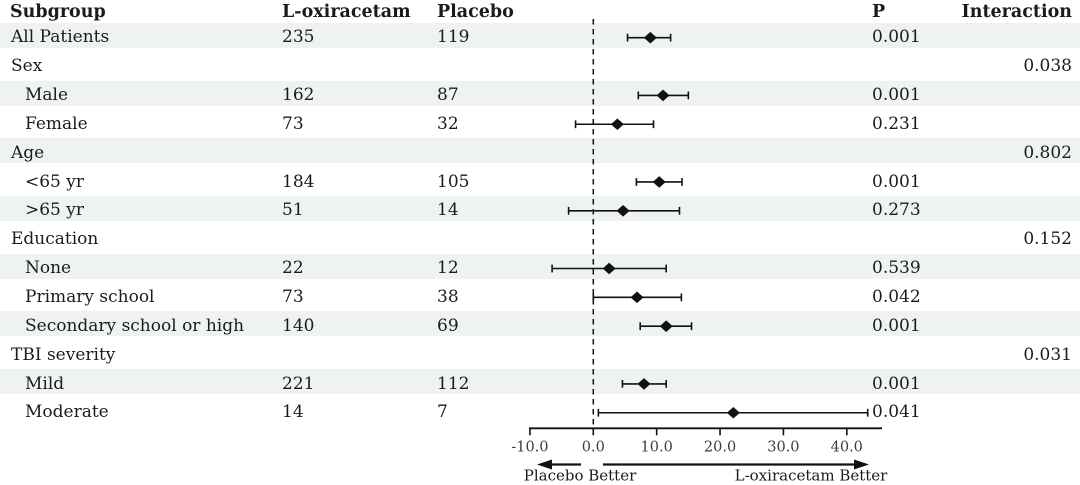 The width and height of the screenshot is (1080, 485). I want to click on n-placebo: 87, so click(448, 95).